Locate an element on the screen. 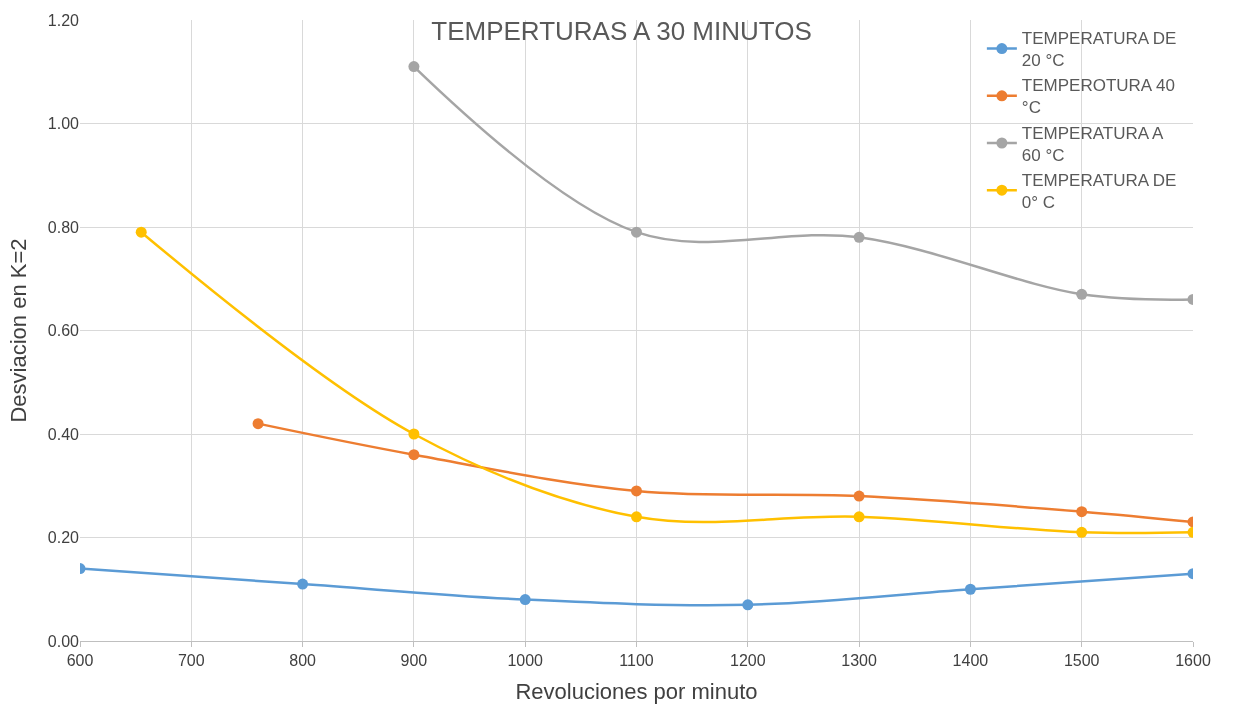 This screenshot has width=1243, height=721. chart-title: TEMPERTURAS A 30 MINUTOS is located at coordinates (621, 30).